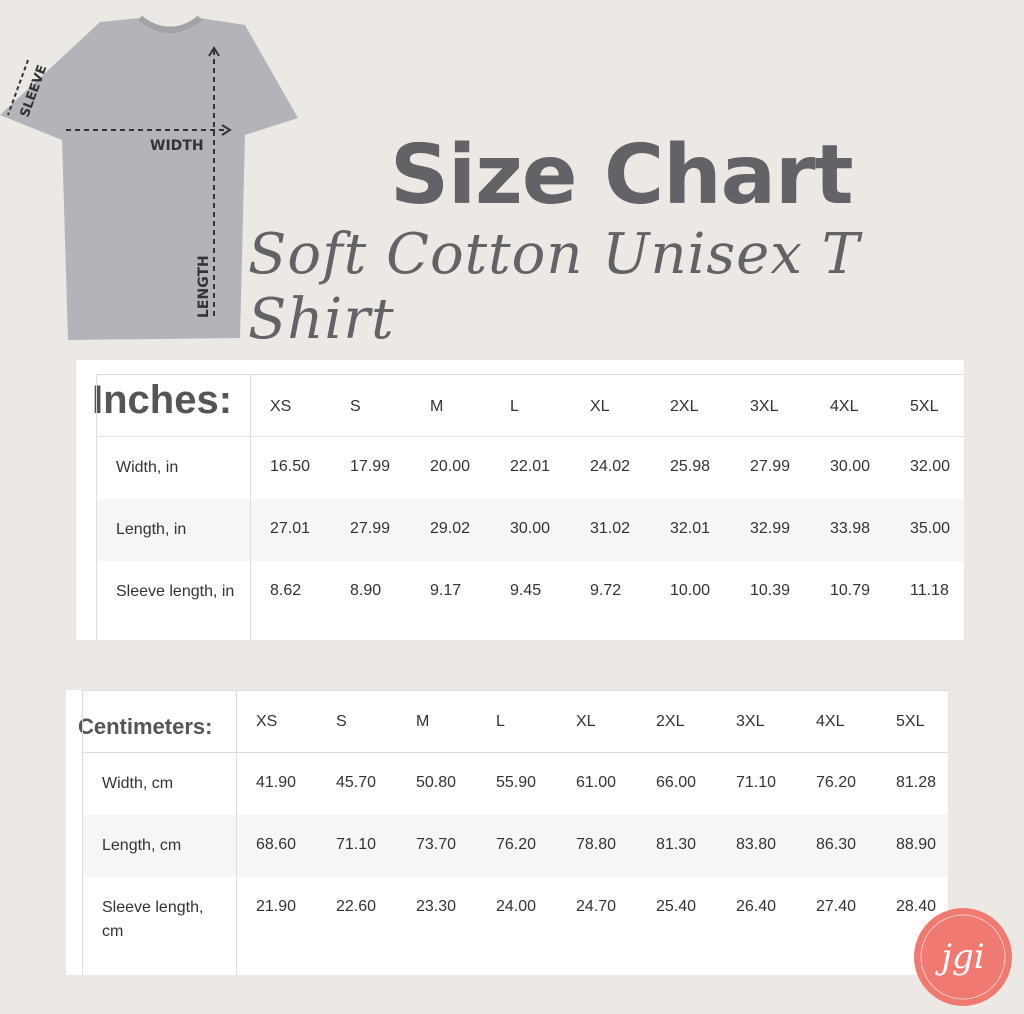  I want to click on table-cell: 88.90, so click(916, 844).